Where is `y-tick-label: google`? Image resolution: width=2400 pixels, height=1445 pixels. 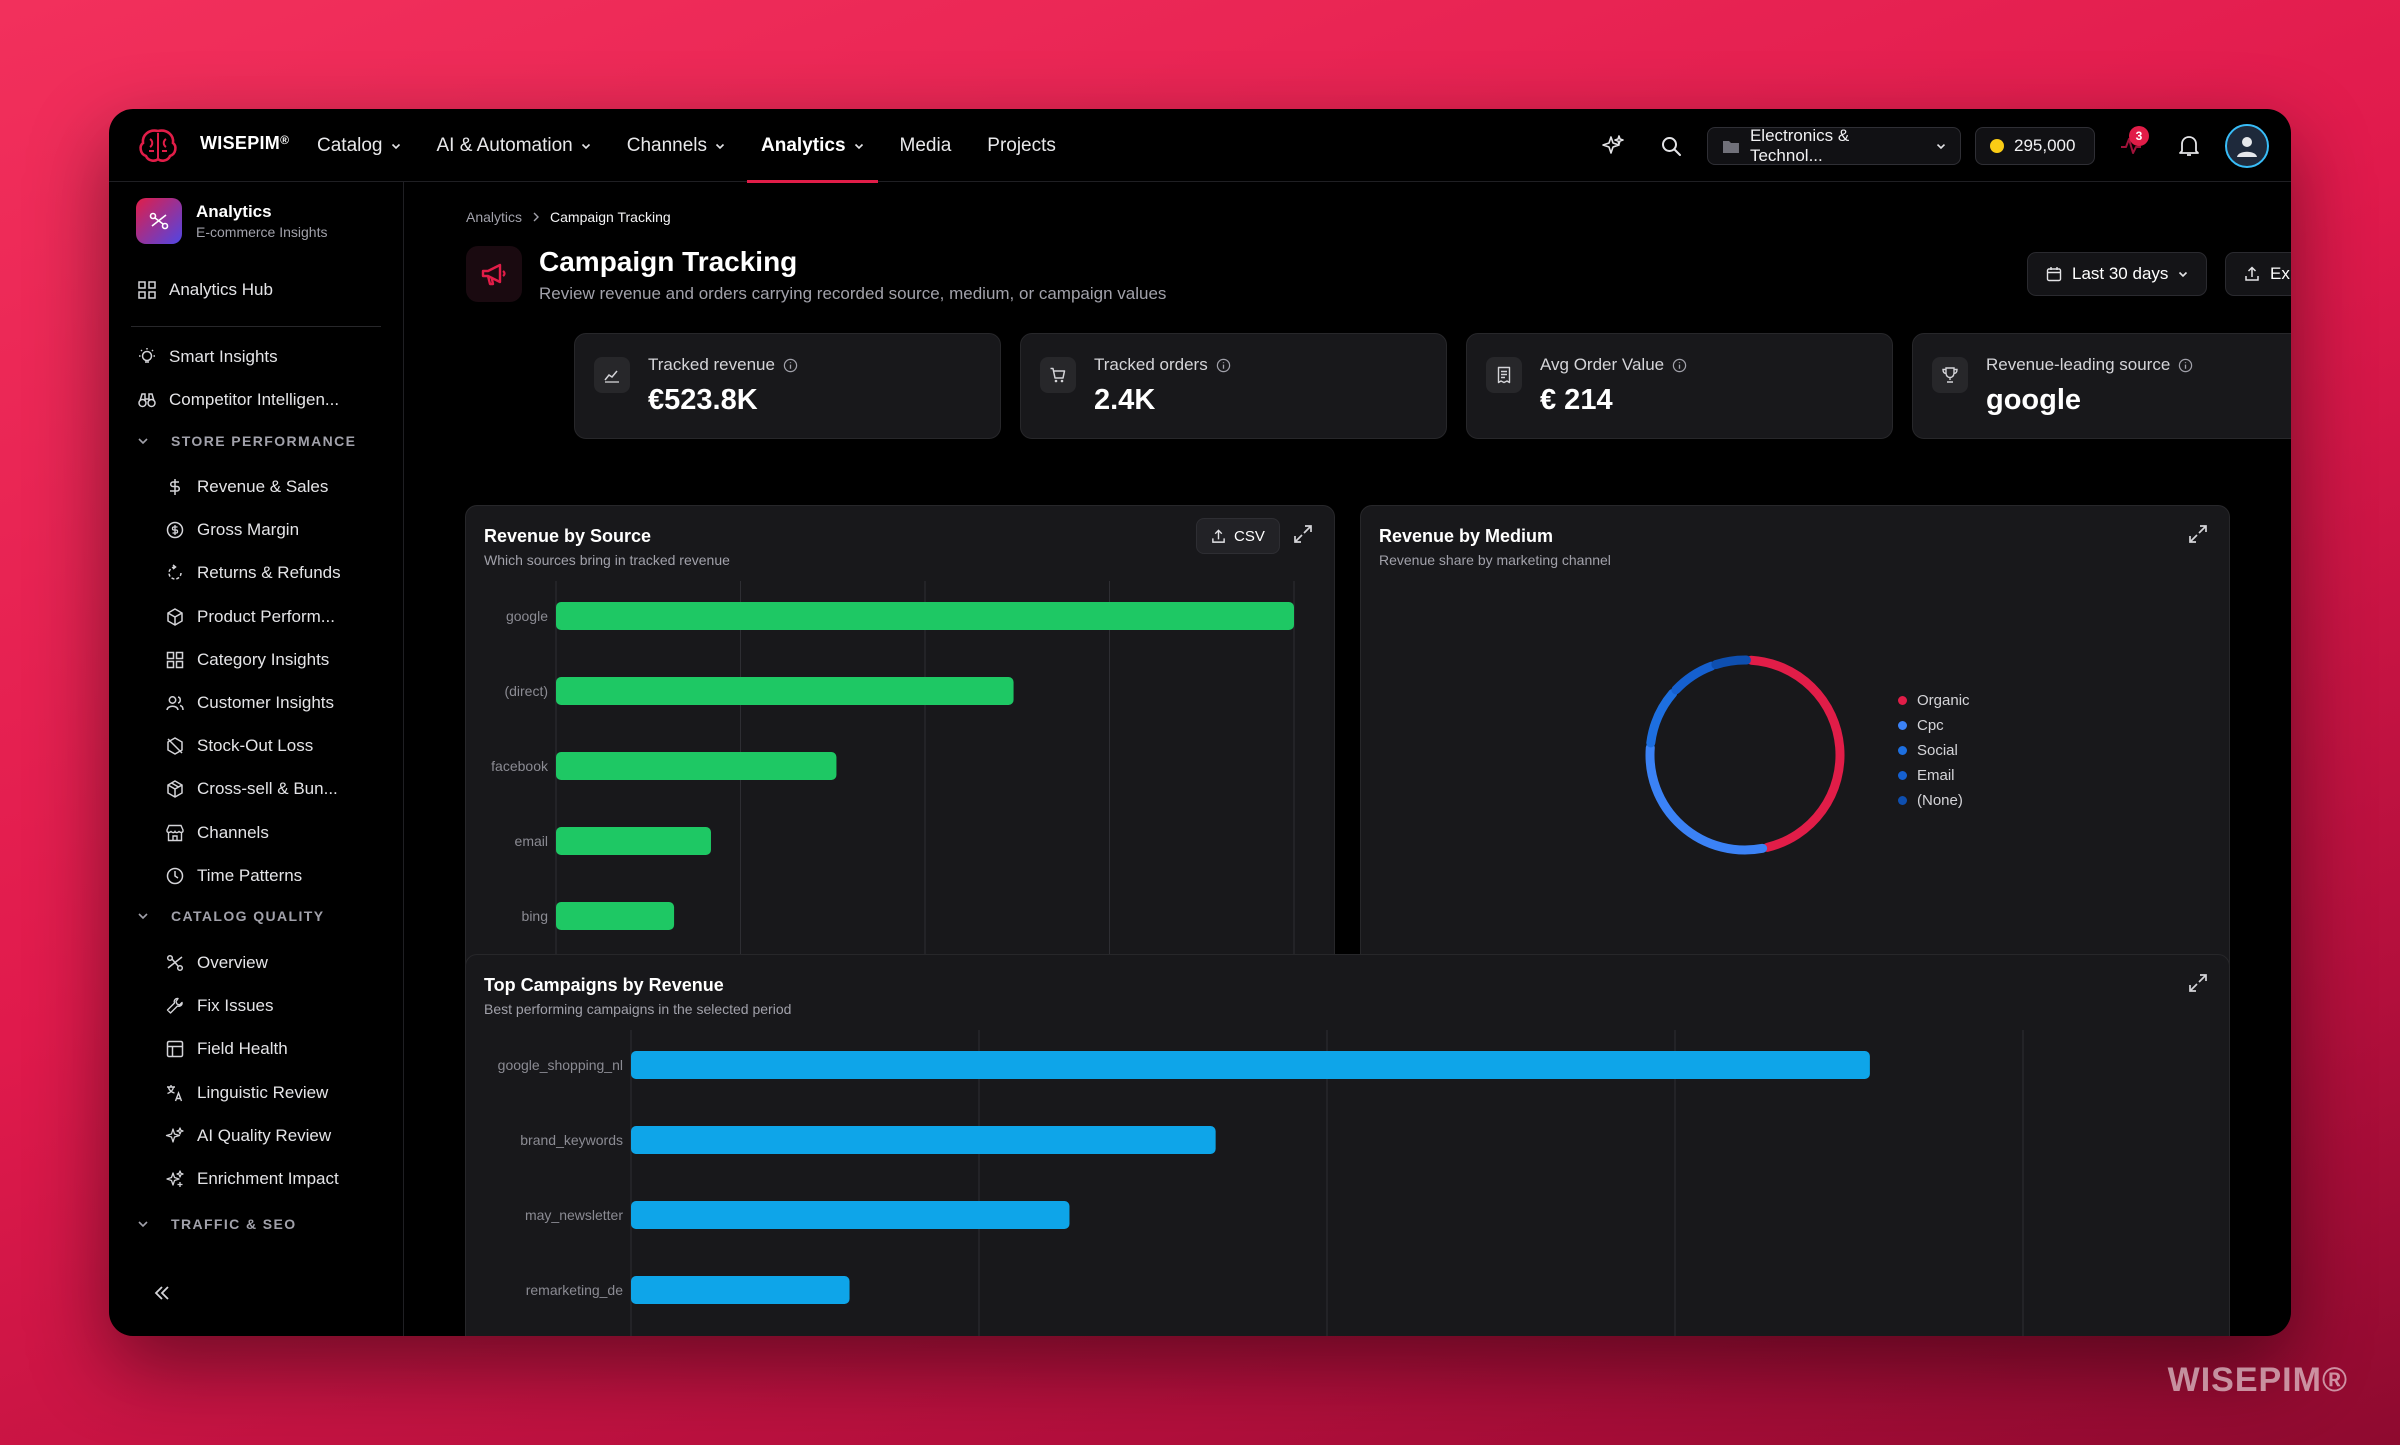 y-tick-label: google is located at coordinates (527, 616).